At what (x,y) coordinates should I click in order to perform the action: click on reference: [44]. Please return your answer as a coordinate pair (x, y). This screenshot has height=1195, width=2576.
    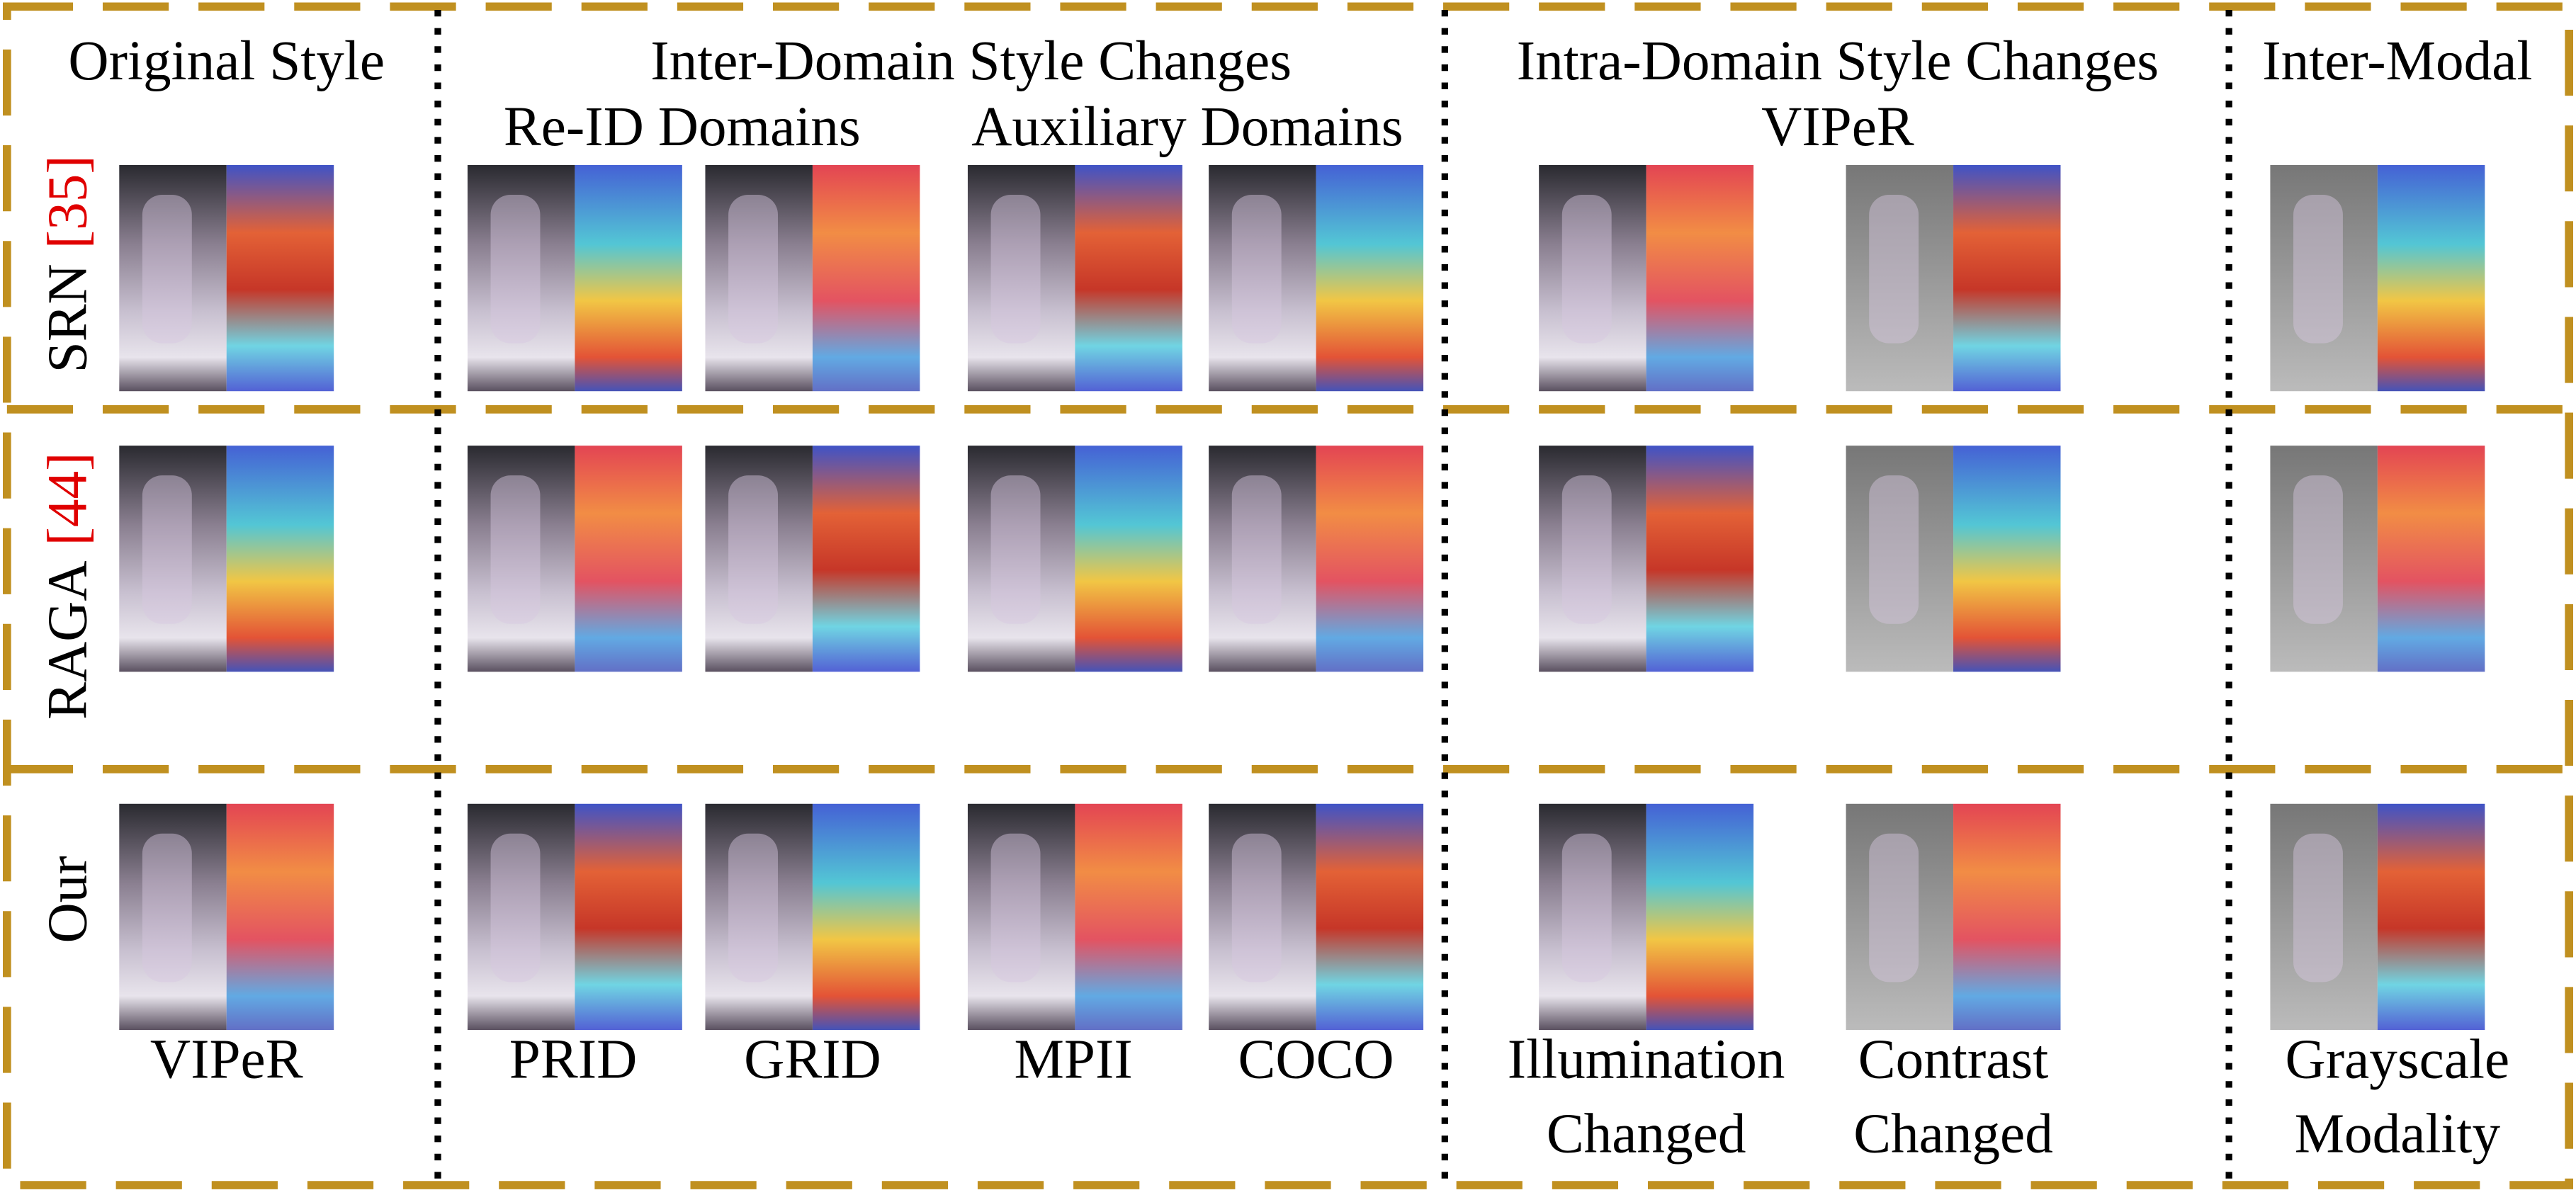
    Looking at the image, I should click on (68, 499).